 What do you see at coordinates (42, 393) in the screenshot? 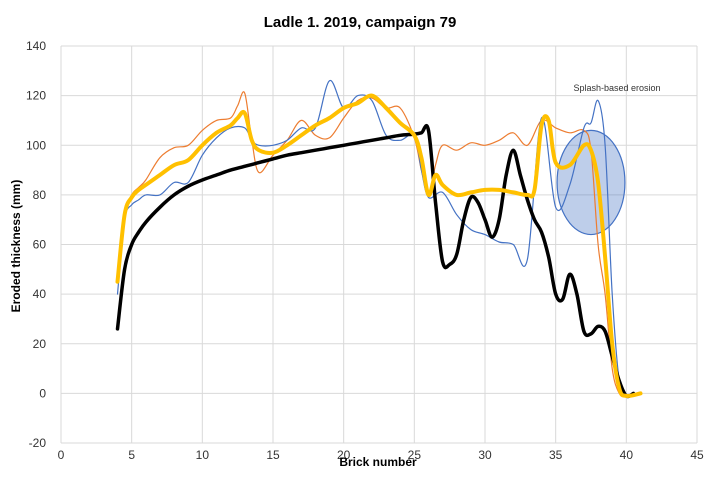
I see `y-tick-label: 0` at bounding box center [42, 393].